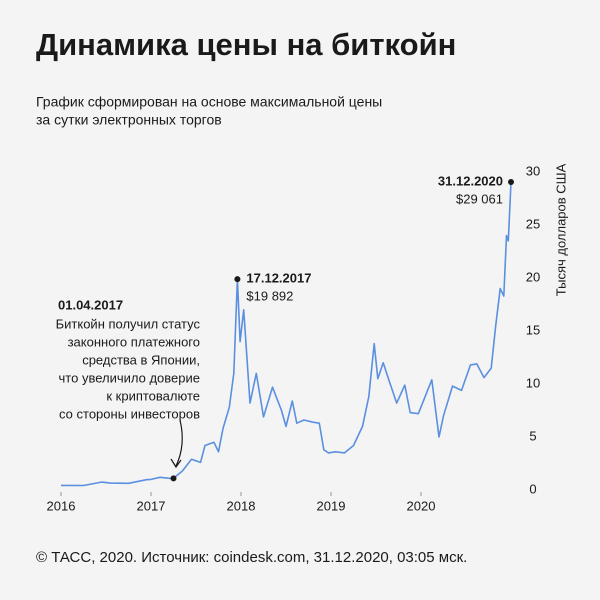 Image resolution: width=600 pixels, height=600 pixels. What do you see at coordinates (532, 435) in the screenshot?
I see `y-tick-label: 5` at bounding box center [532, 435].